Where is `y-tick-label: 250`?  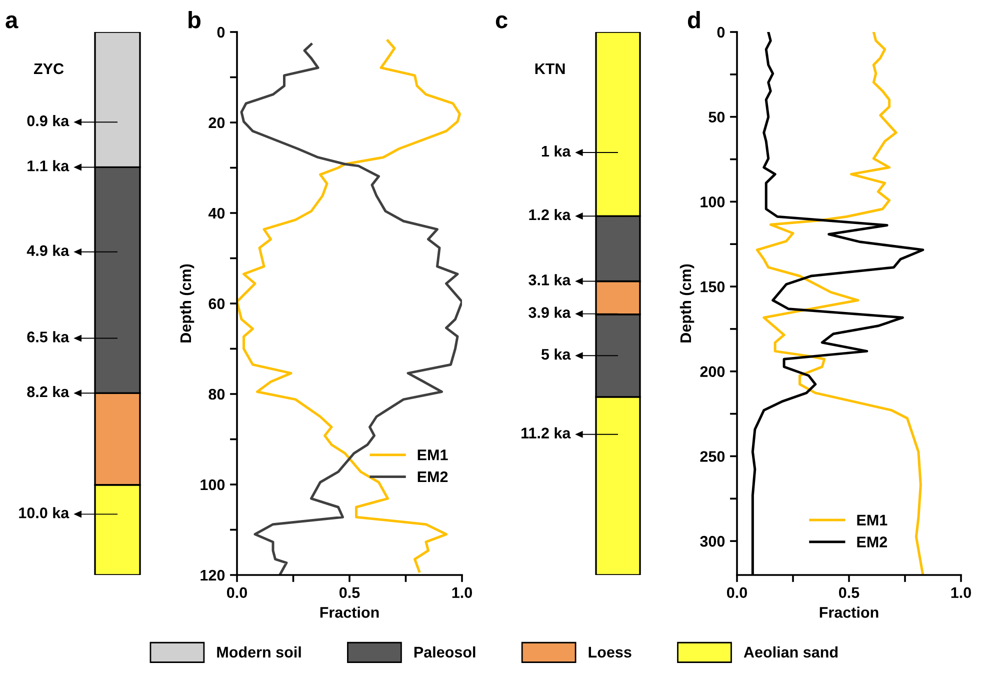 y-tick-label: 250 is located at coordinates (712, 456).